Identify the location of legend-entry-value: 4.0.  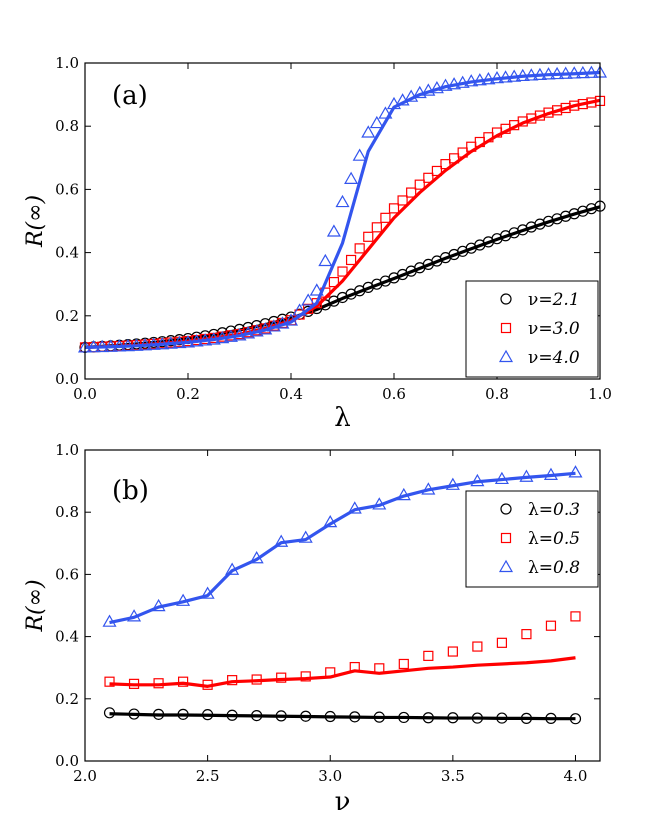
(566, 358).